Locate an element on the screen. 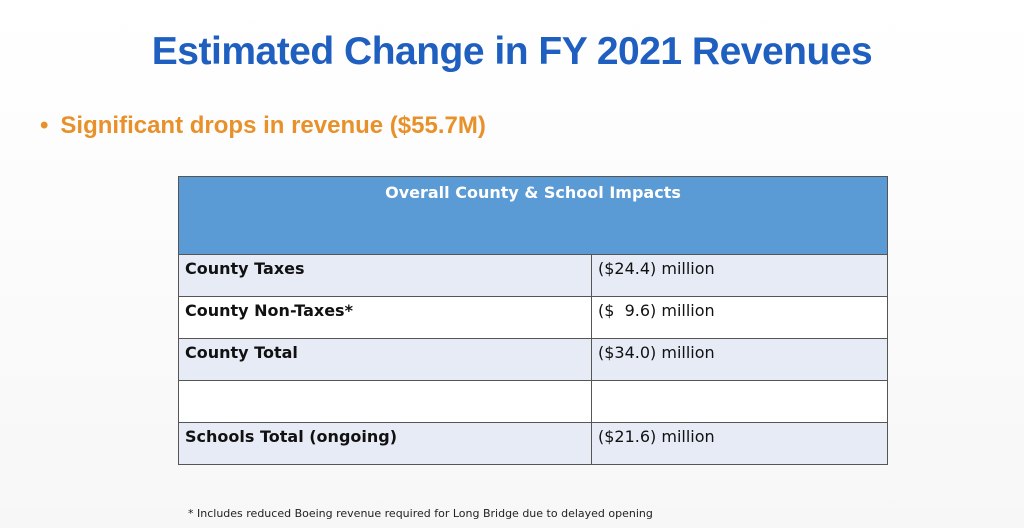 This screenshot has height=528, width=1024. table-row: County Non-Taxes* ($ 9.6) million is located at coordinates (533, 317).